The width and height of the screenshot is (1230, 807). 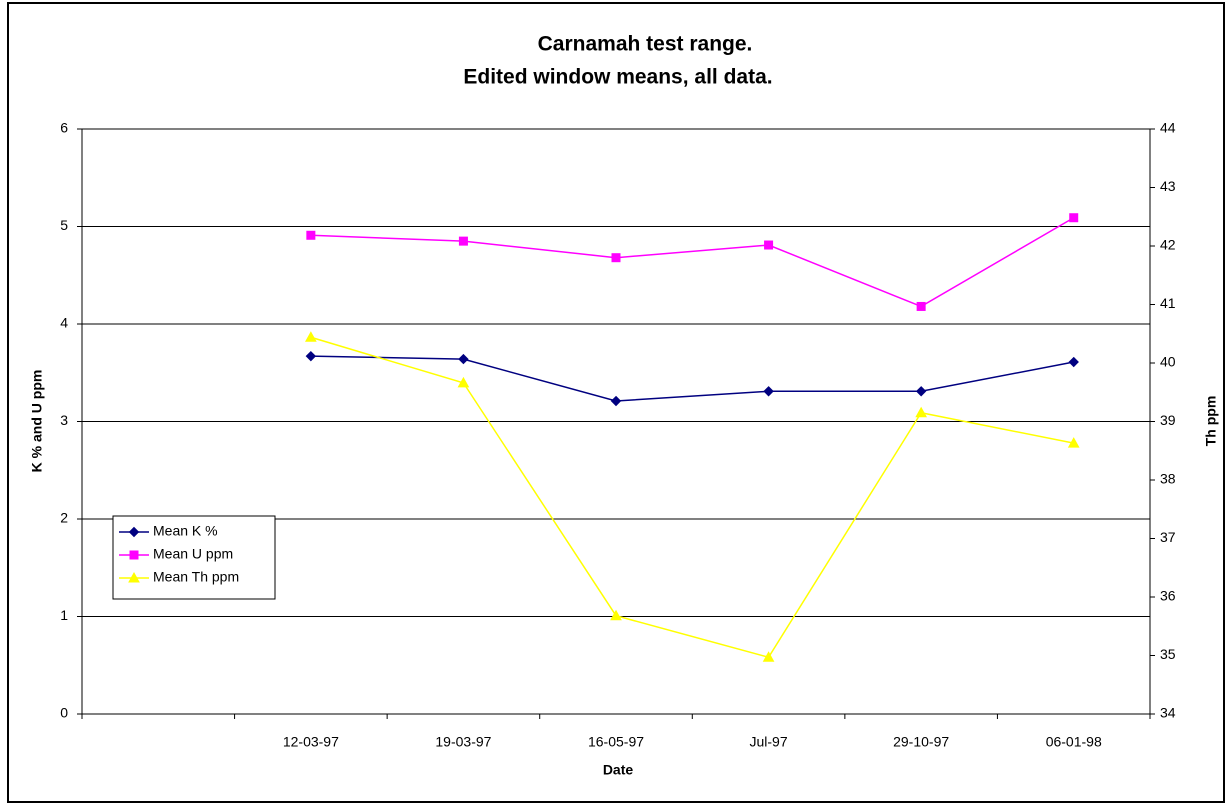 What do you see at coordinates (617, 77) in the screenshot?
I see `chart-title: Edited window means, all data.` at bounding box center [617, 77].